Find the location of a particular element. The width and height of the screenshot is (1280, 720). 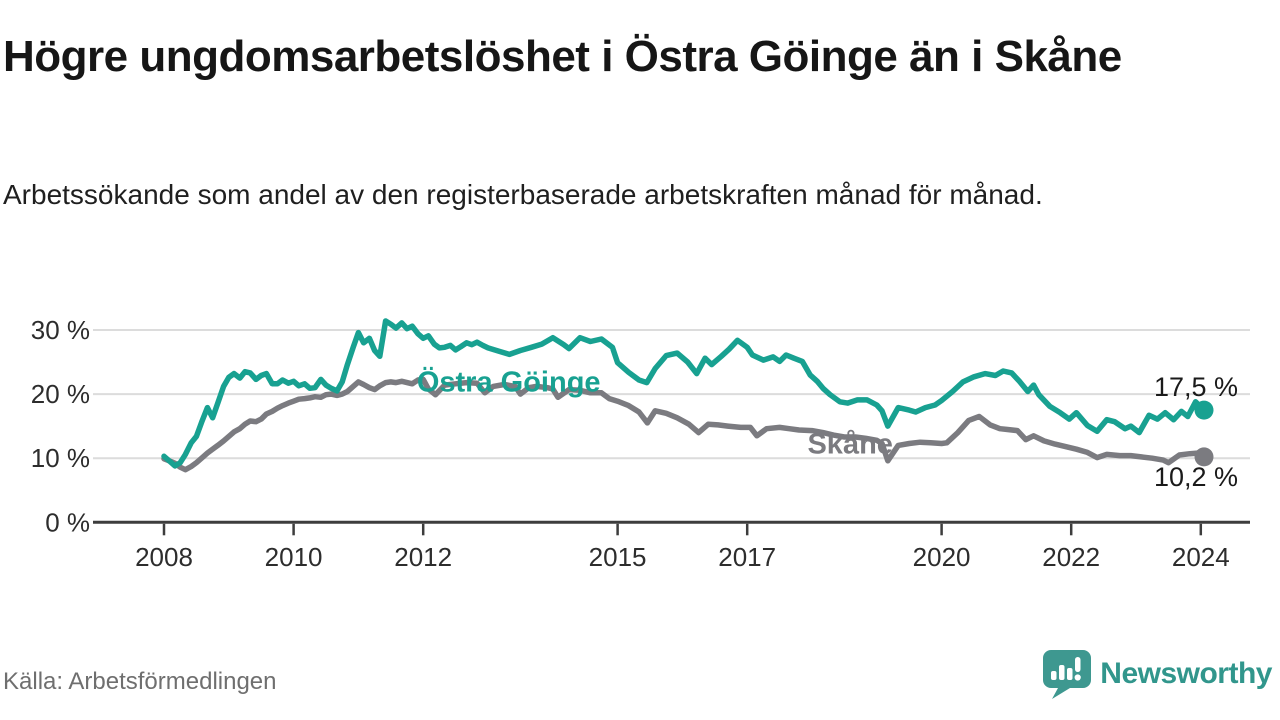

y-axis-label-0: 0 % is located at coordinates (67, 522).